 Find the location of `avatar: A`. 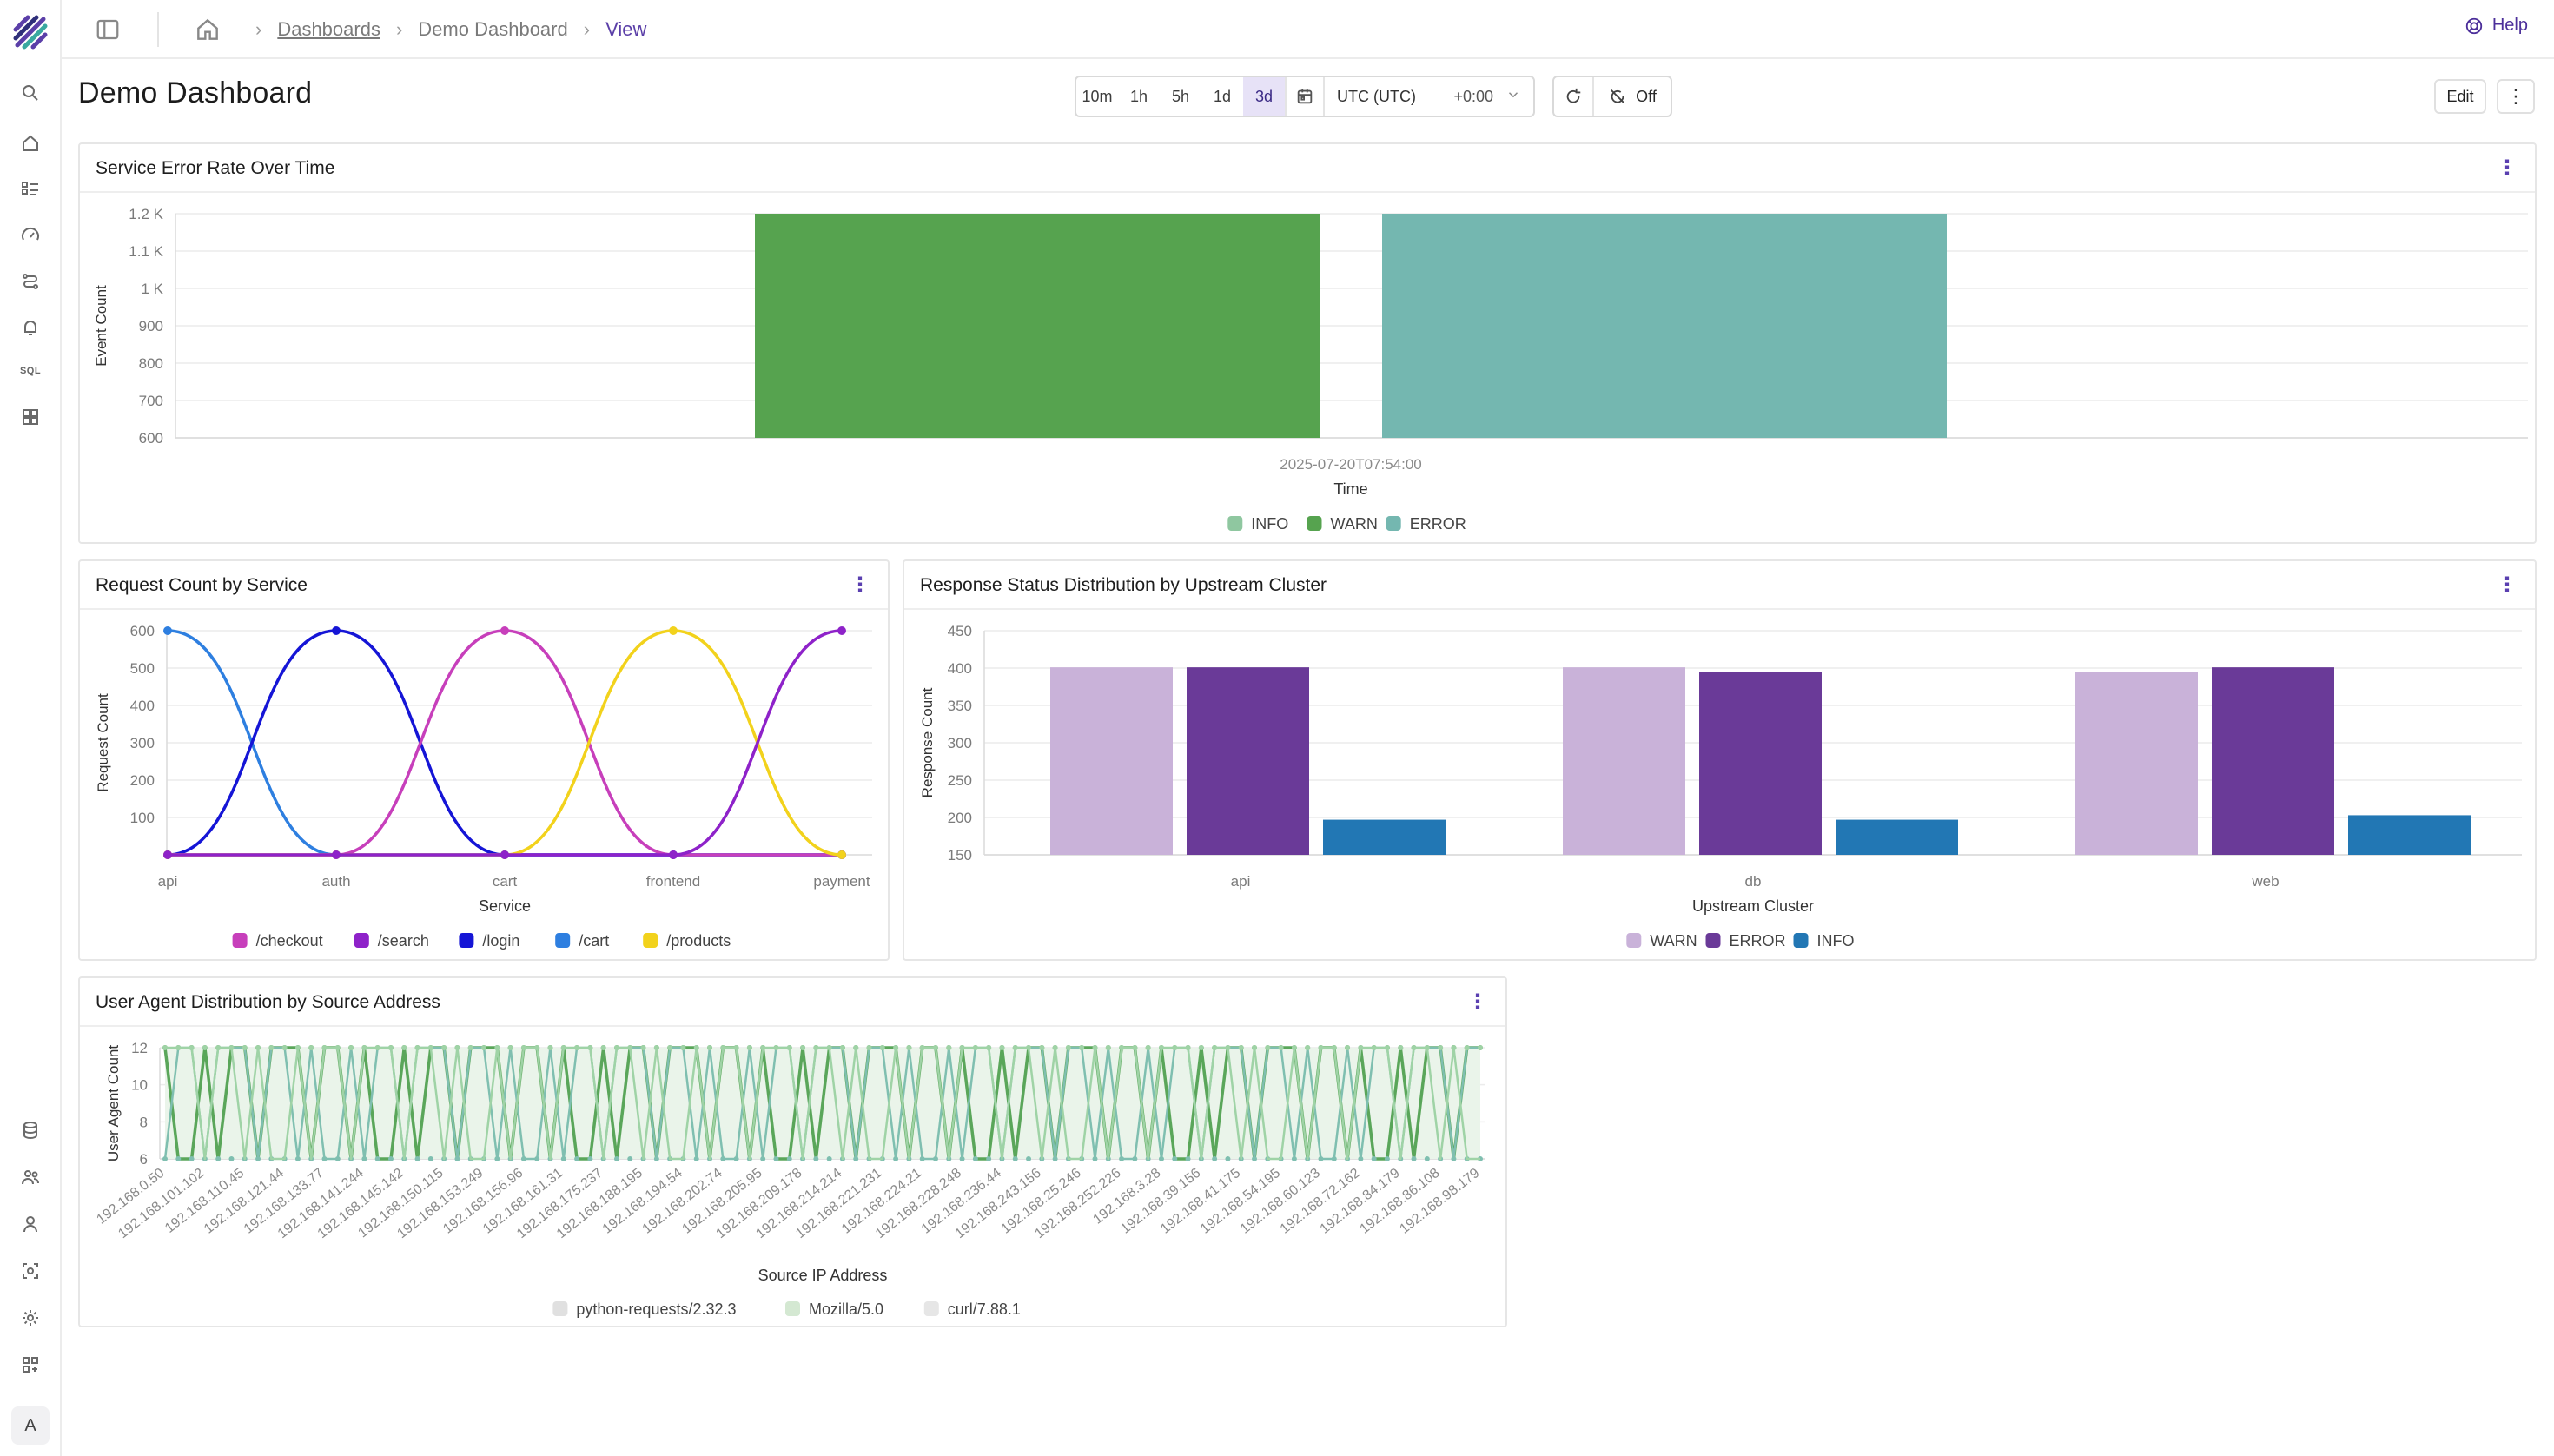

avatar: A is located at coordinates (31, 1425).